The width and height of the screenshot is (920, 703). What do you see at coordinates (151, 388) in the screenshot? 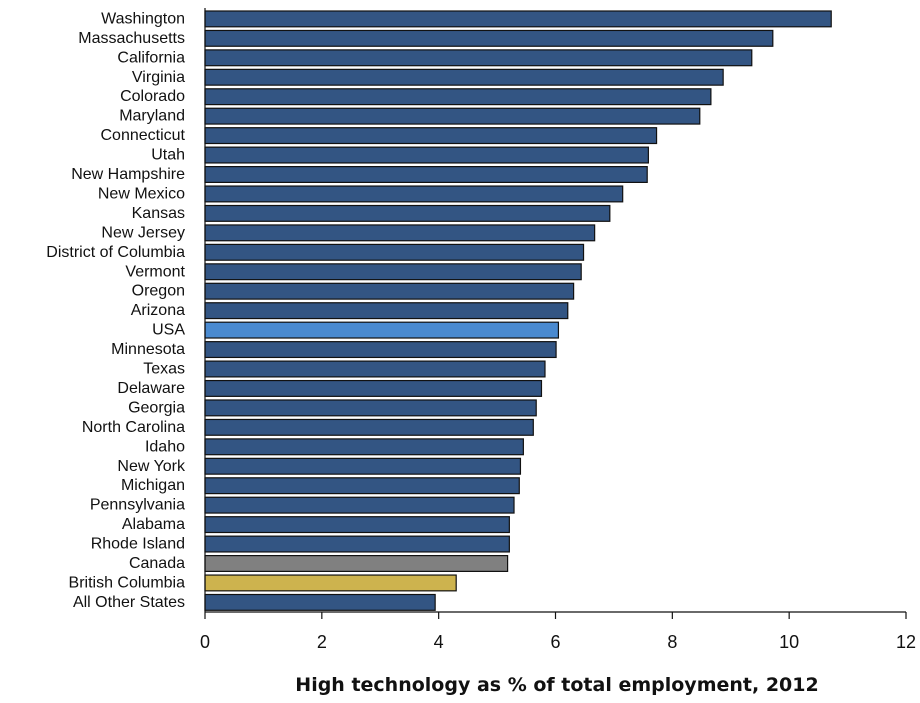
I see `category-label: Delaware` at bounding box center [151, 388].